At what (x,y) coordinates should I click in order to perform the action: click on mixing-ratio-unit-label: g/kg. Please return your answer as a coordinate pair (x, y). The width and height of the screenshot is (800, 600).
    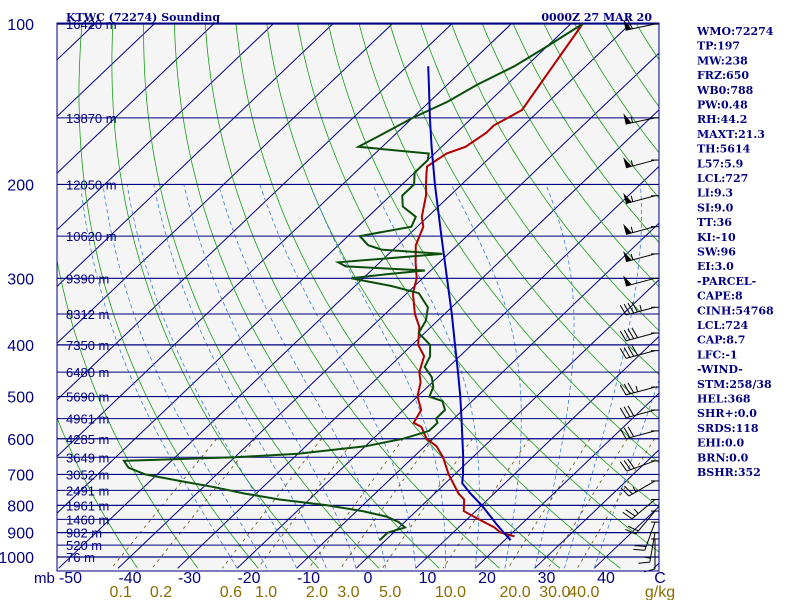
    Looking at the image, I should click on (660, 592).